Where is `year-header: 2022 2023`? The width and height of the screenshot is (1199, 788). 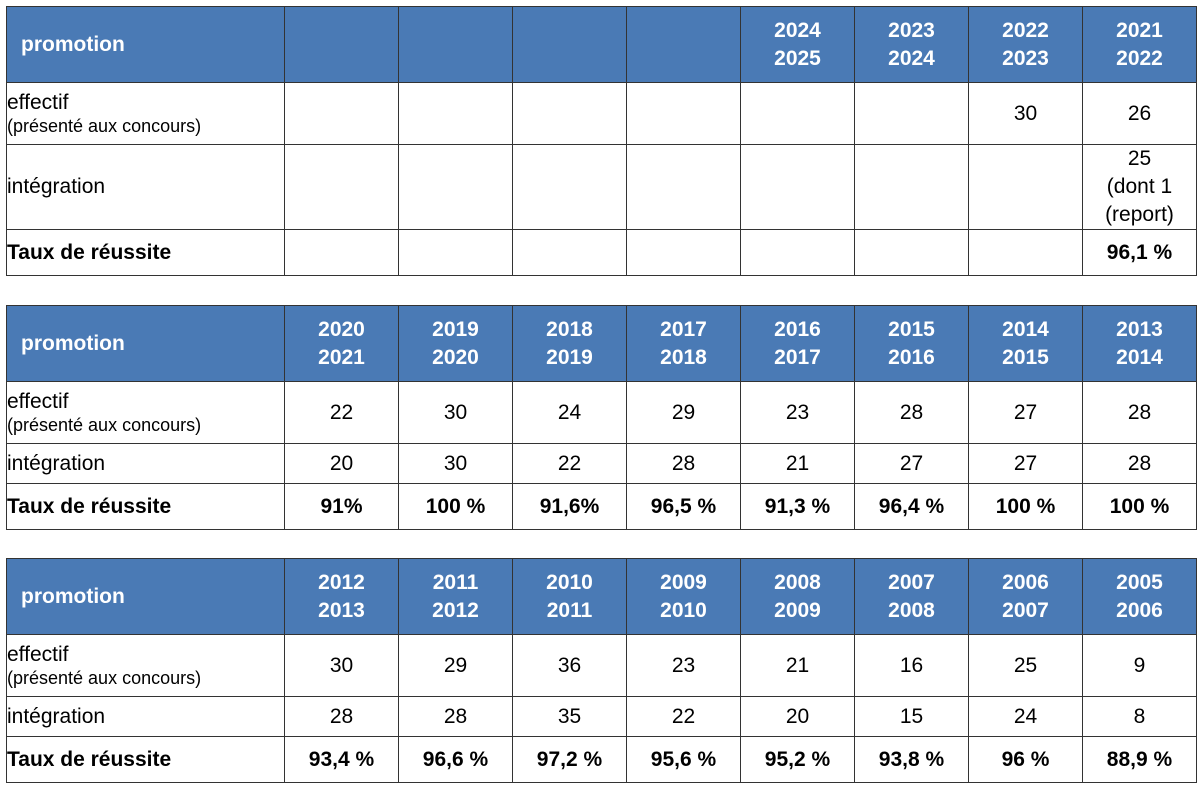
year-header: 2022 2023 is located at coordinates (1025, 44).